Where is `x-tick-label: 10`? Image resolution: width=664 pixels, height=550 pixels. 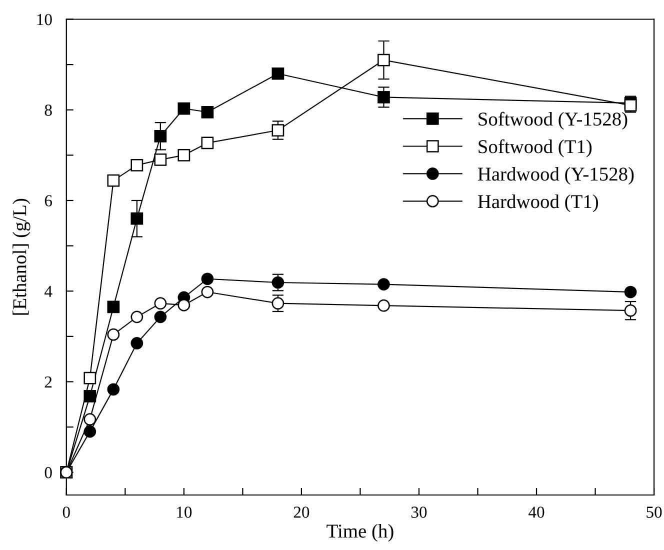
x-tick-label: 10 is located at coordinates (184, 512).